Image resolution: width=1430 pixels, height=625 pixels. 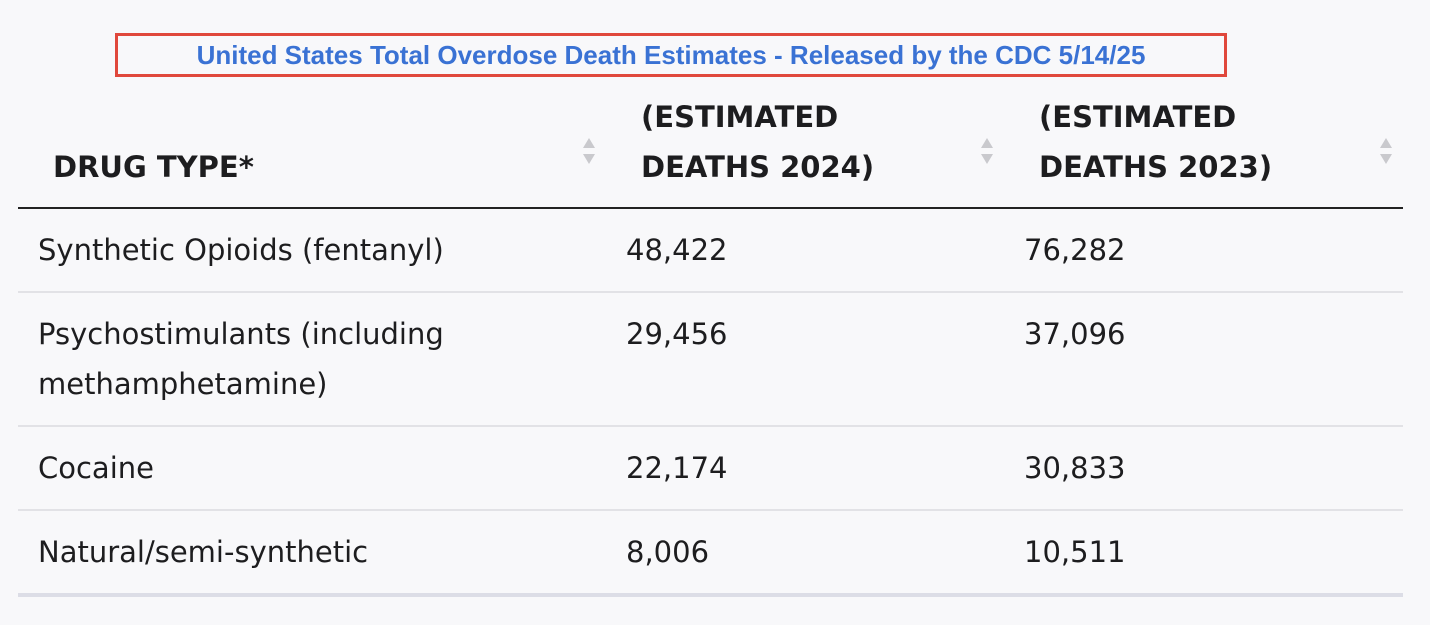 I want to click on header-text: DRUG TYPE*, so click(x=153, y=167).